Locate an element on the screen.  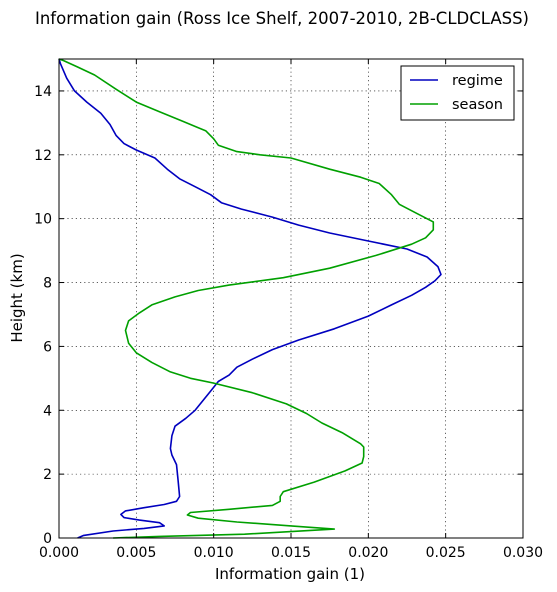
y-tick-label: 10 is located at coordinates (43, 220).